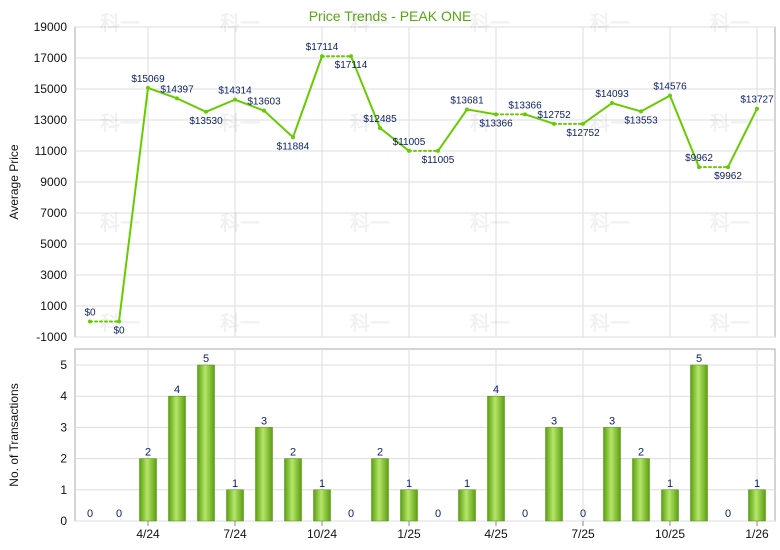 This screenshot has height=550, width=780. I want to click on tx-y-tick-label: 5, so click(63, 365).